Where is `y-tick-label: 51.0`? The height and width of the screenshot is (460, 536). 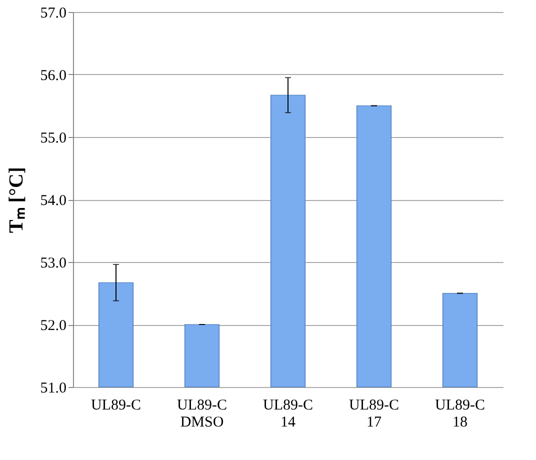 y-tick-label: 51.0 is located at coordinates (53, 388).